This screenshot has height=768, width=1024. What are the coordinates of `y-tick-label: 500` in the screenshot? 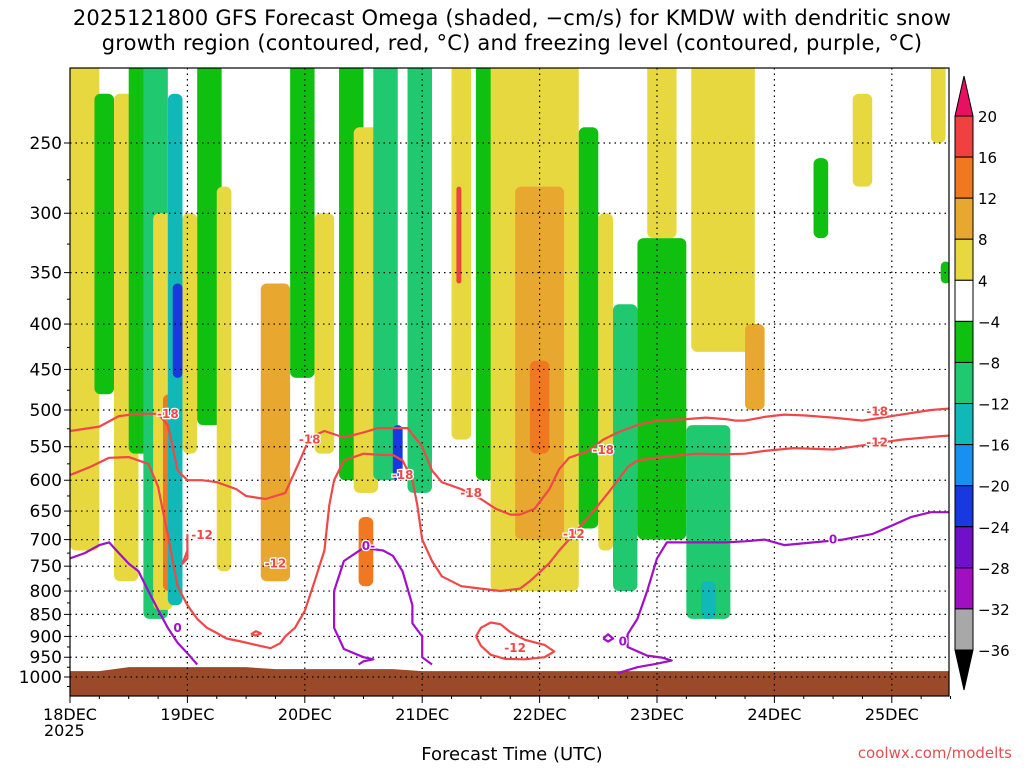 It's located at (46, 411).